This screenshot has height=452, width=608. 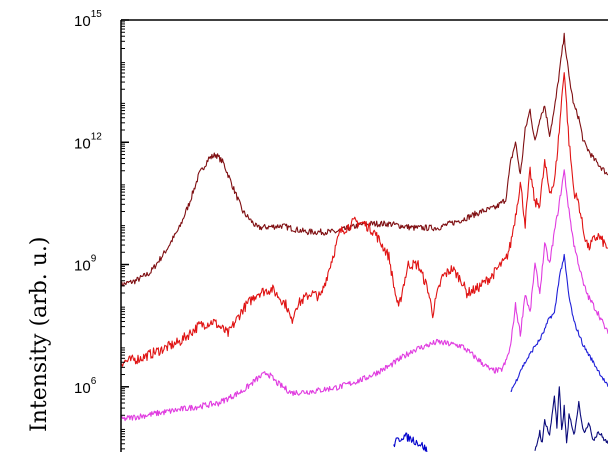 What do you see at coordinates (101, 203) in the screenshot?
I see `y-tick-labels: 10¹⁵ 10¹² 10⁹ 10⁶` at bounding box center [101, 203].